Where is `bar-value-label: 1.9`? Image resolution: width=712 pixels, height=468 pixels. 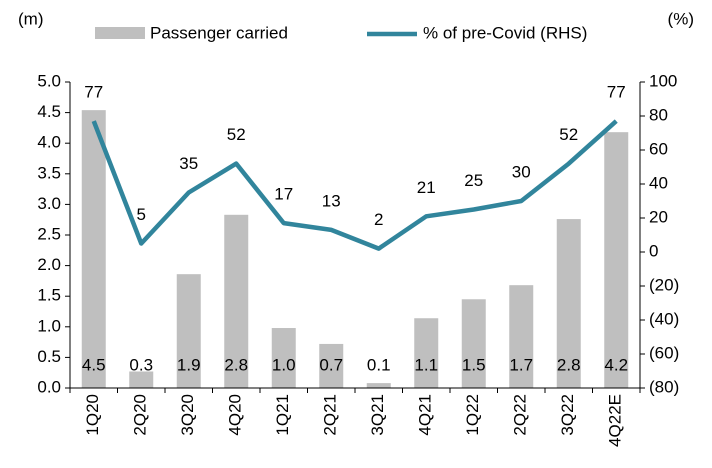 bar-value-label: 1.9 is located at coordinates (189, 364).